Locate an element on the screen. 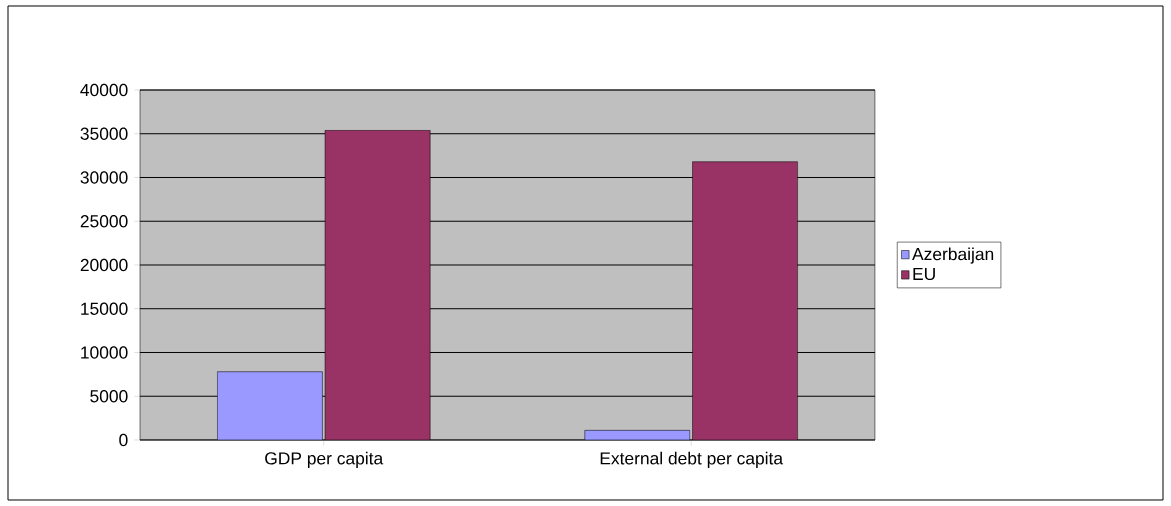 The height and width of the screenshot is (506, 1171). y-tick-label: 15000 is located at coordinates (104, 308).